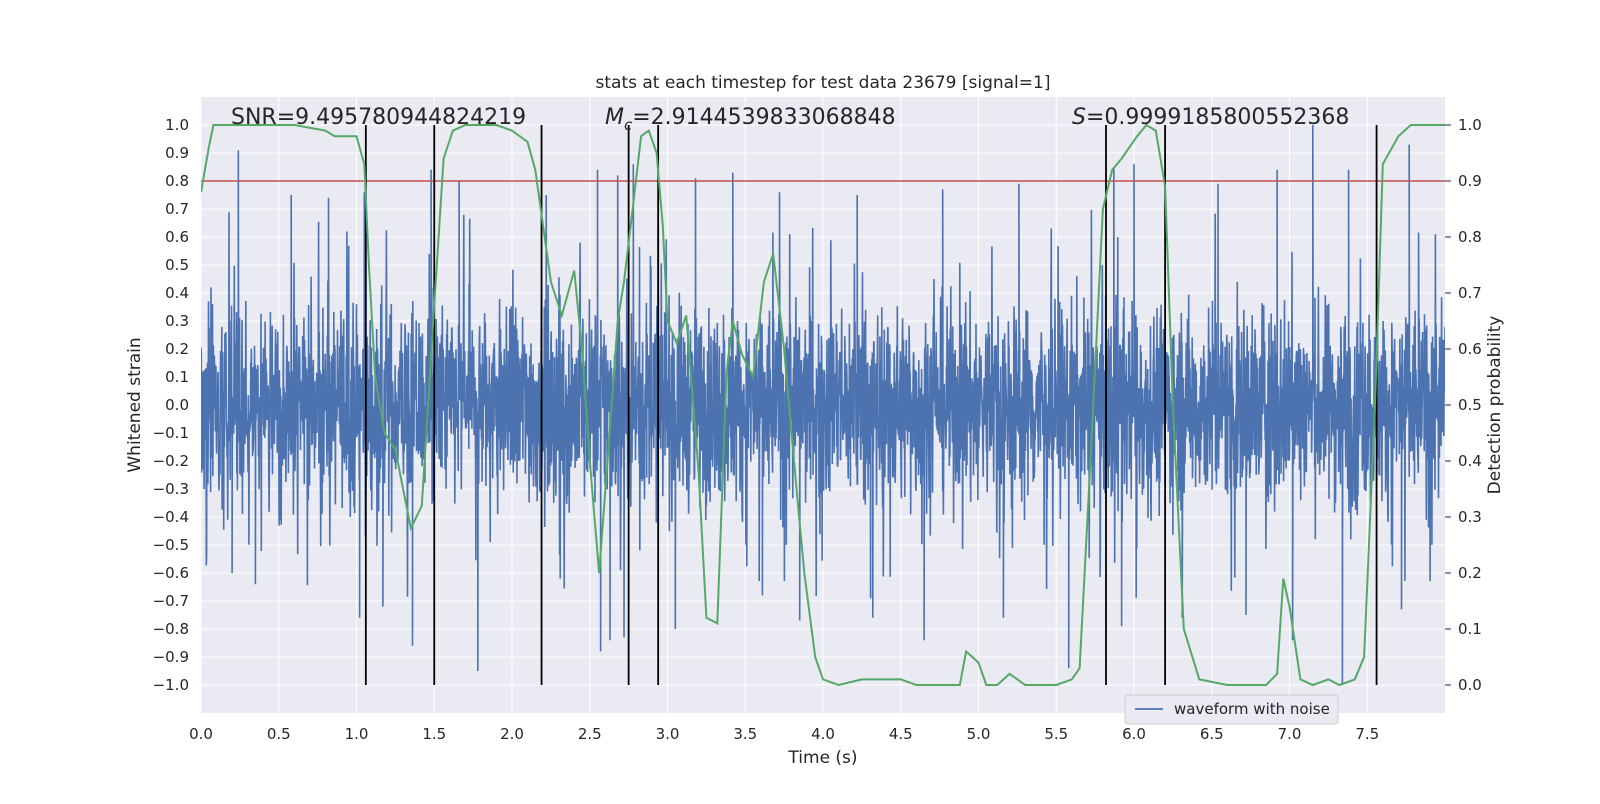 This screenshot has width=1600, height=804. Describe the element at coordinates (1470, 349) in the screenshot. I see `y2-tick-label: 0.6` at that location.